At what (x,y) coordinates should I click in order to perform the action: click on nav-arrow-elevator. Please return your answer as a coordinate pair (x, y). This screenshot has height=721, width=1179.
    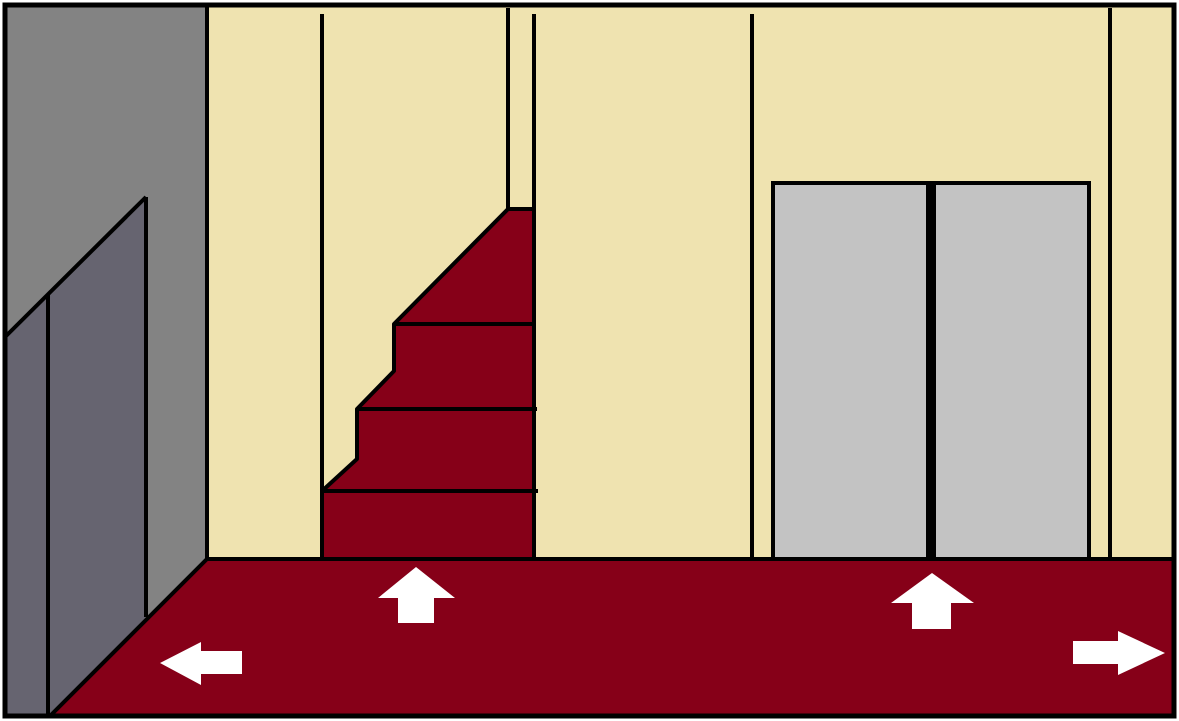
    Looking at the image, I should click on (932, 601).